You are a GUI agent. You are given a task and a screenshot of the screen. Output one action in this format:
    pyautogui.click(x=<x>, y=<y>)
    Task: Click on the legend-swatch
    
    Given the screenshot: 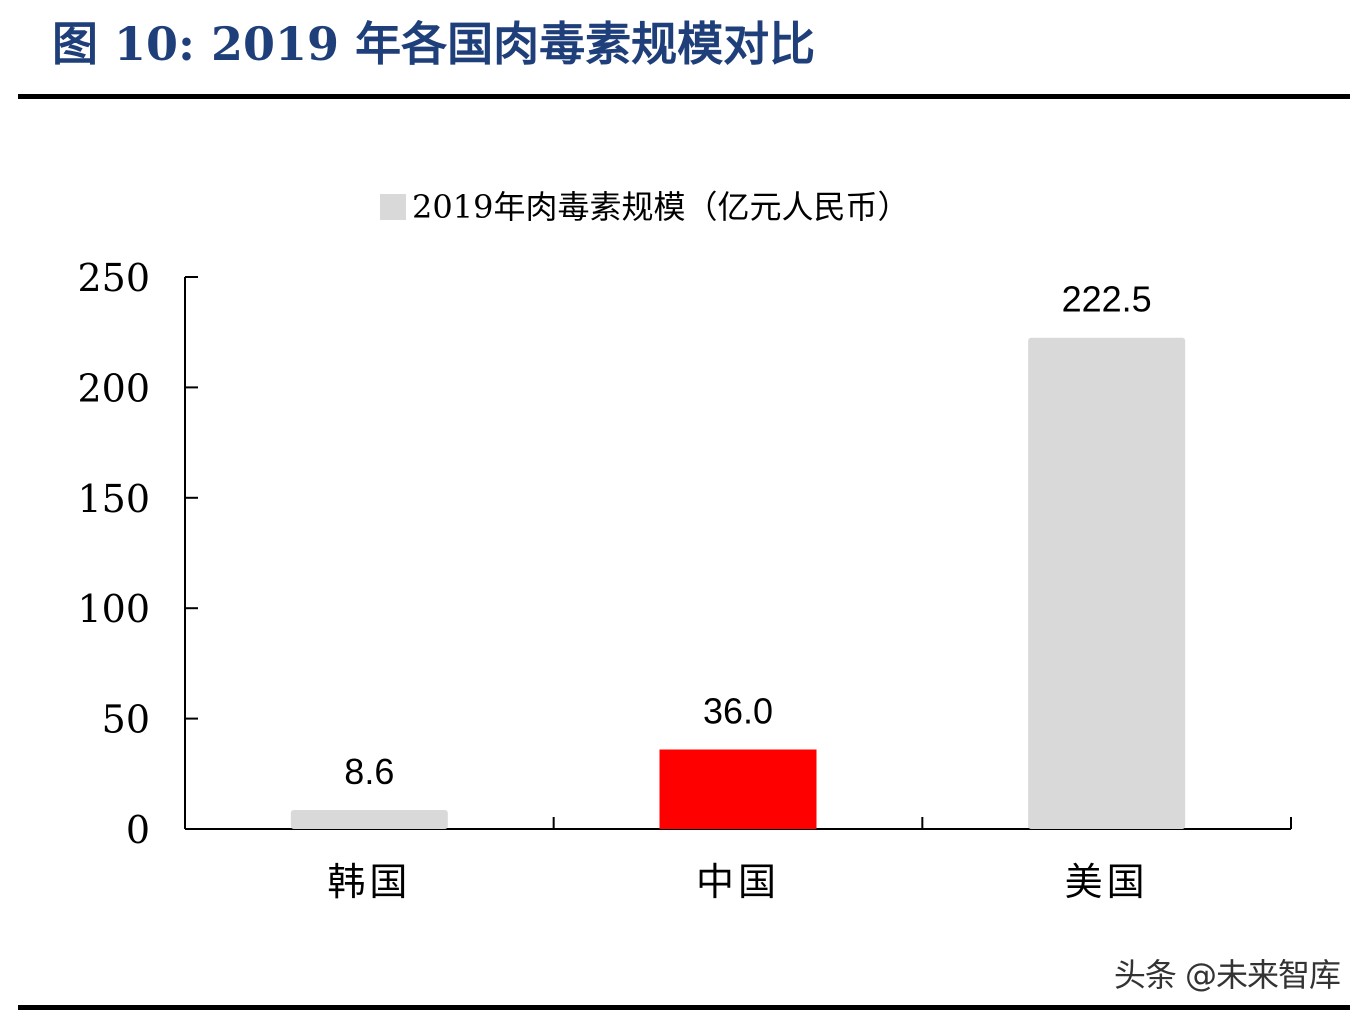 What is the action you would take?
    pyautogui.click(x=393, y=207)
    